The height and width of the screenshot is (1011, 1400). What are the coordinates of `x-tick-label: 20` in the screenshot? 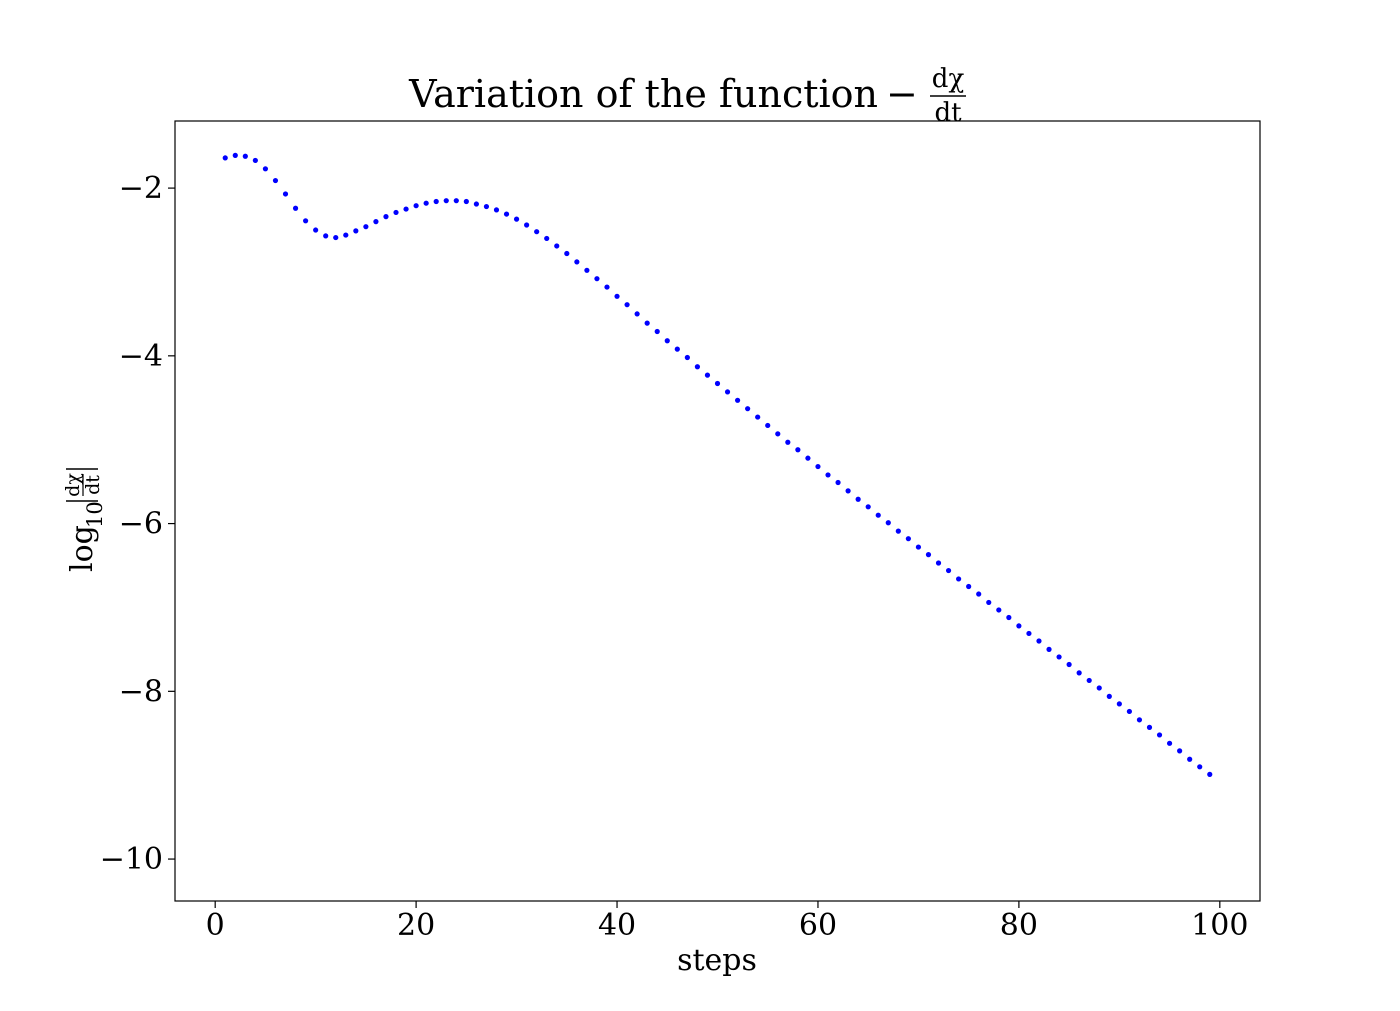 It's located at (416, 925).